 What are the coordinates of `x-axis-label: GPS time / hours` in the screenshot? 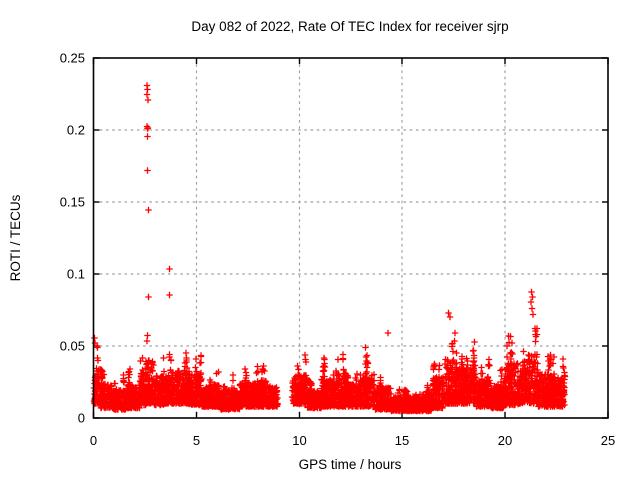 It's located at (350, 464).